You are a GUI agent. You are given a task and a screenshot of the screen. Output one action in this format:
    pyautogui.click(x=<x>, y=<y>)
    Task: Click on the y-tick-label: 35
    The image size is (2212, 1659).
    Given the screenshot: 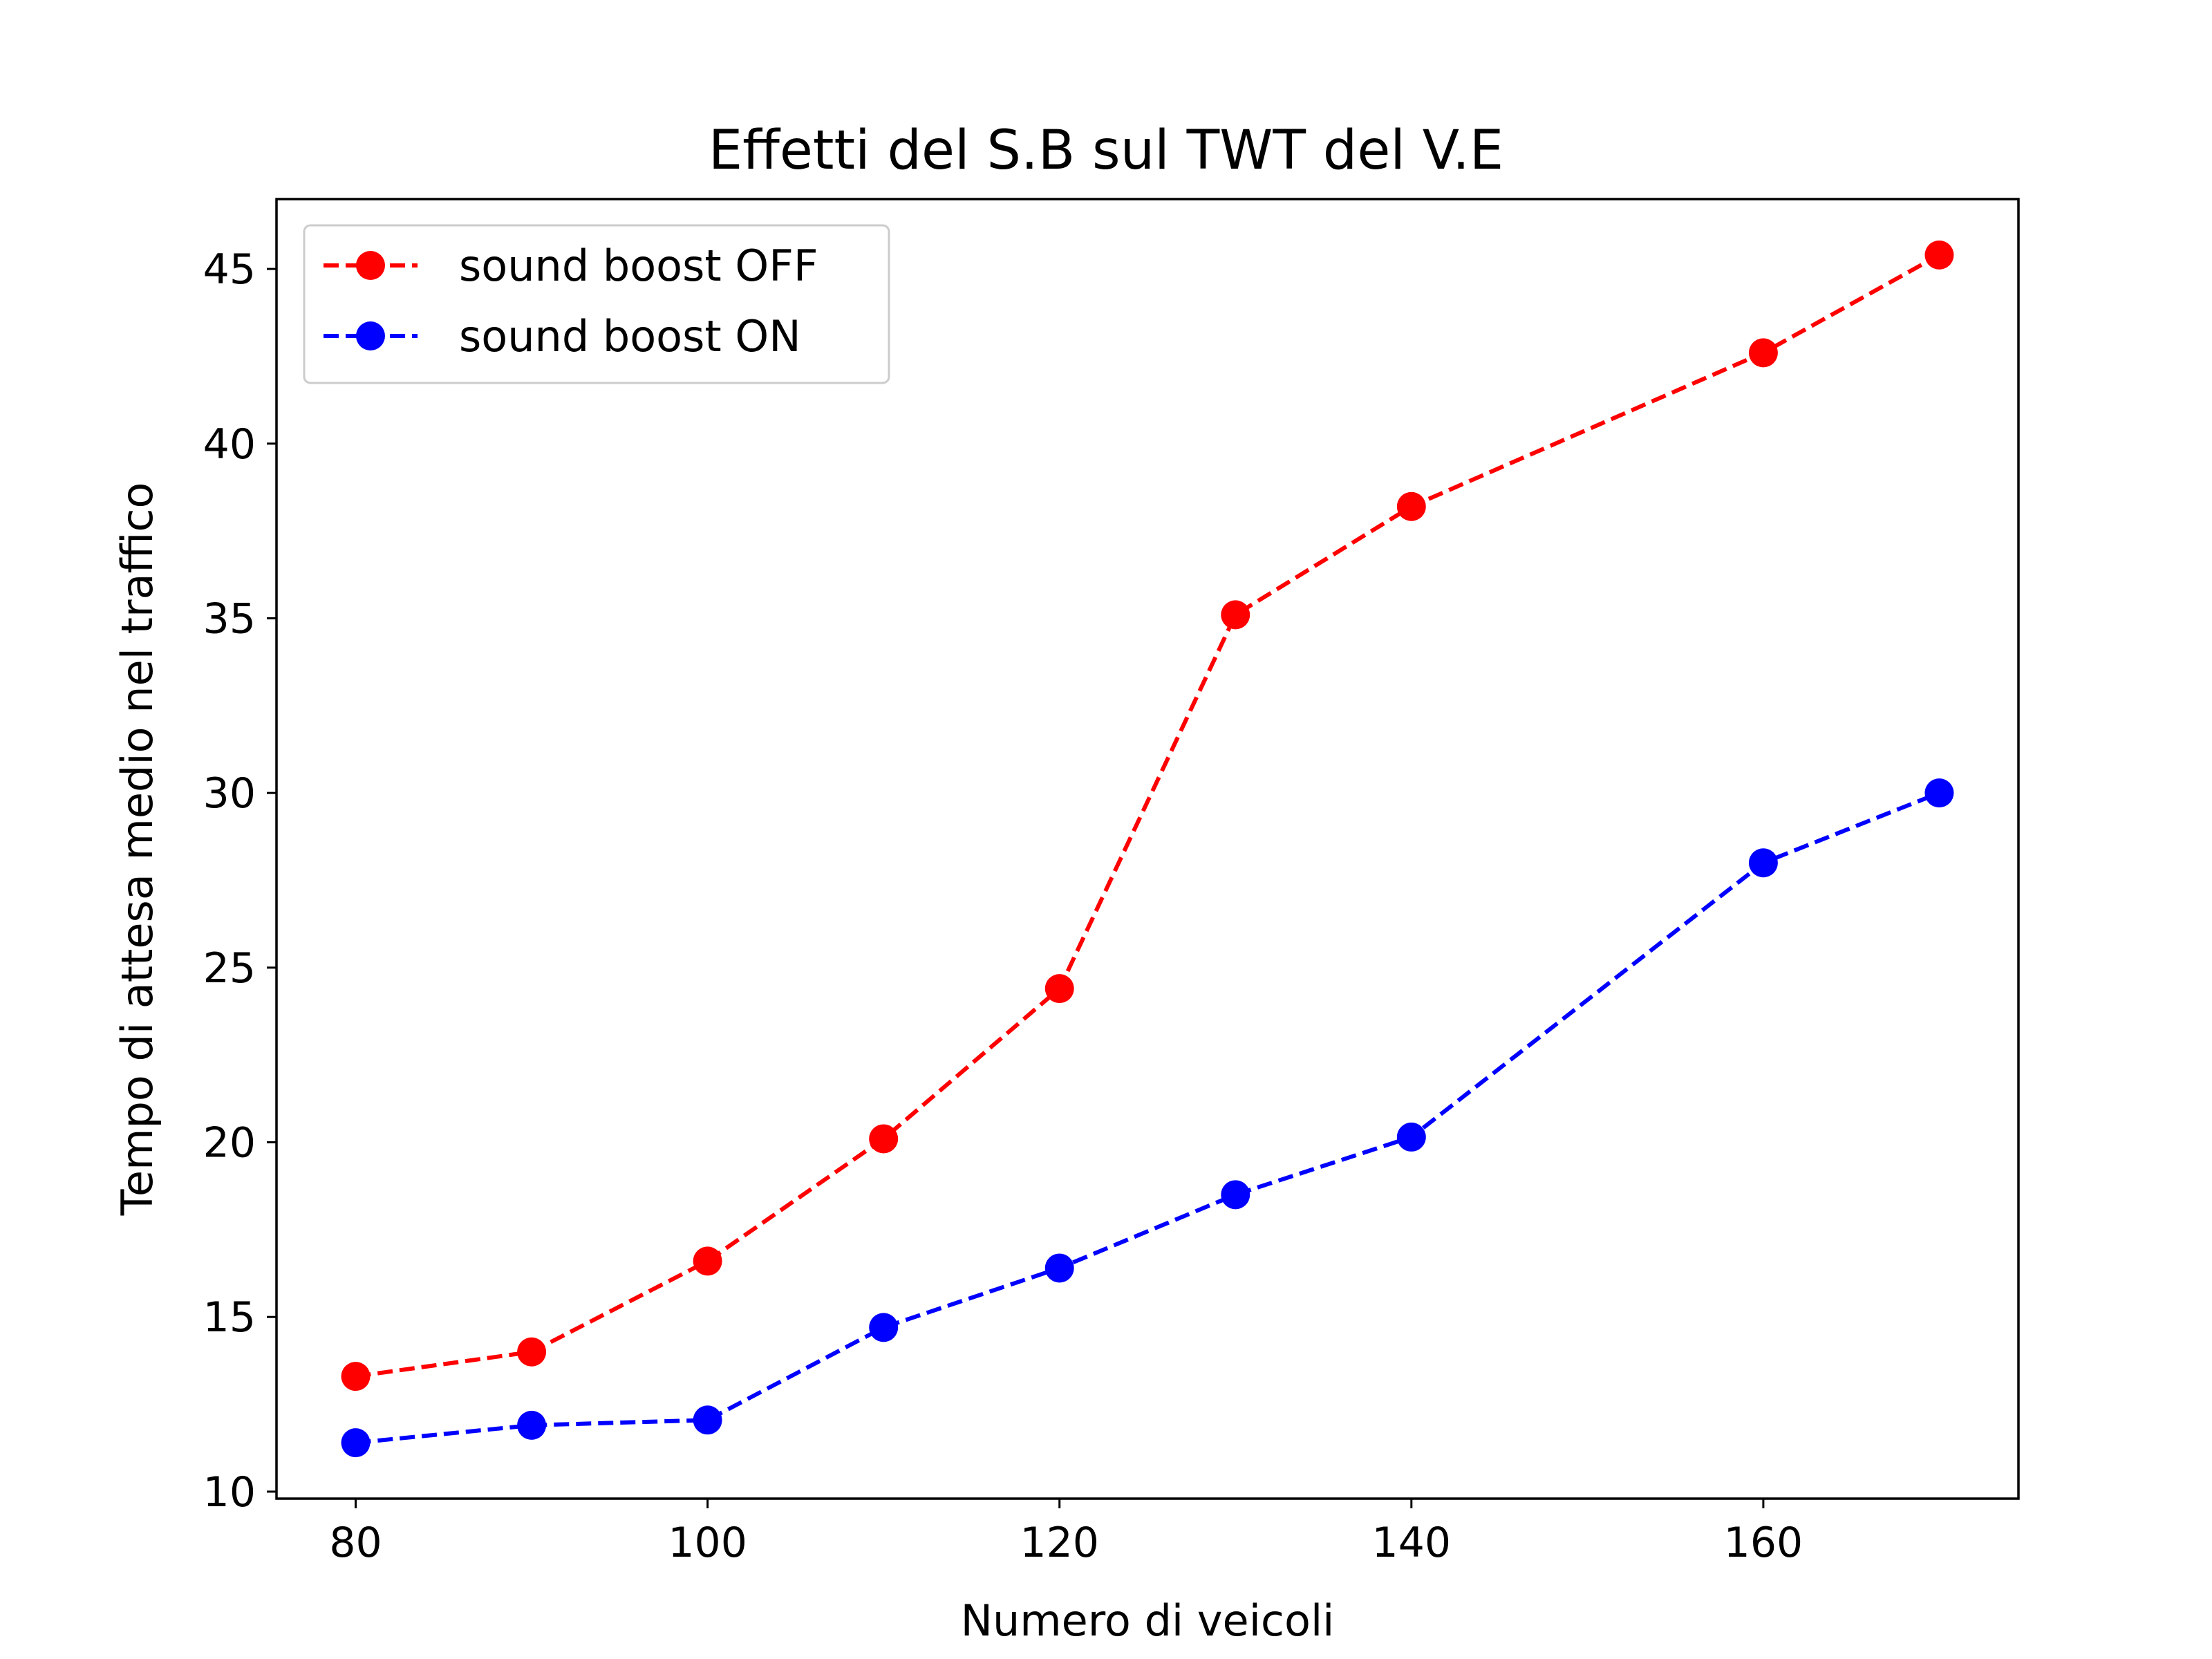 What is the action you would take?
    pyautogui.click(x=229, y=618)
    